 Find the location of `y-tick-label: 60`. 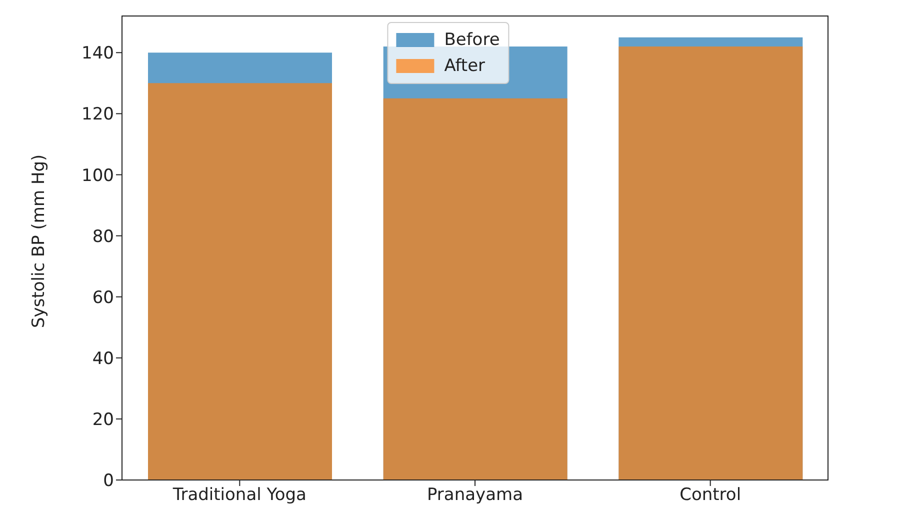

y-tick-label: 60 is located at coordinates (103, 298).